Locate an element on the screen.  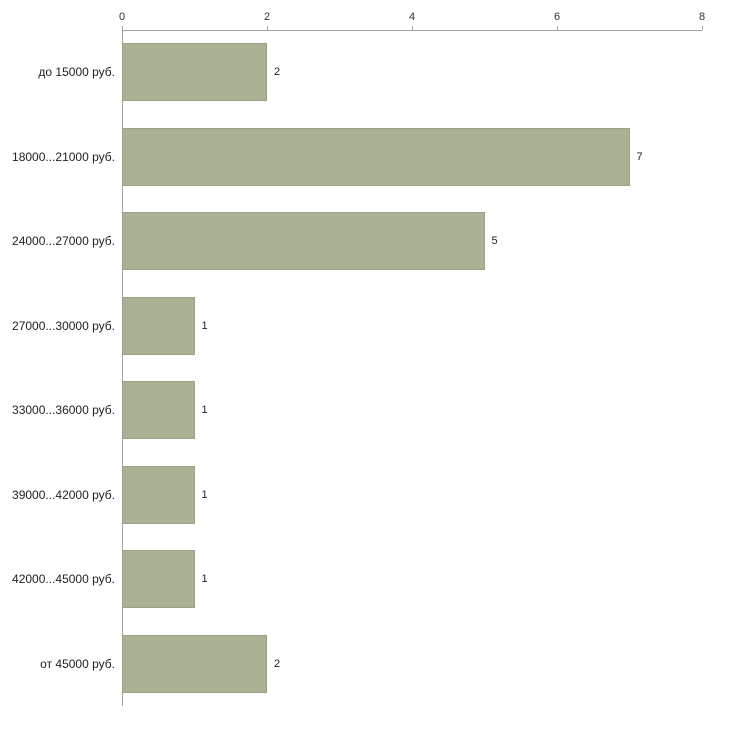
bar-row: от 45000 руб. 2 is located at coordinates (365, 664).